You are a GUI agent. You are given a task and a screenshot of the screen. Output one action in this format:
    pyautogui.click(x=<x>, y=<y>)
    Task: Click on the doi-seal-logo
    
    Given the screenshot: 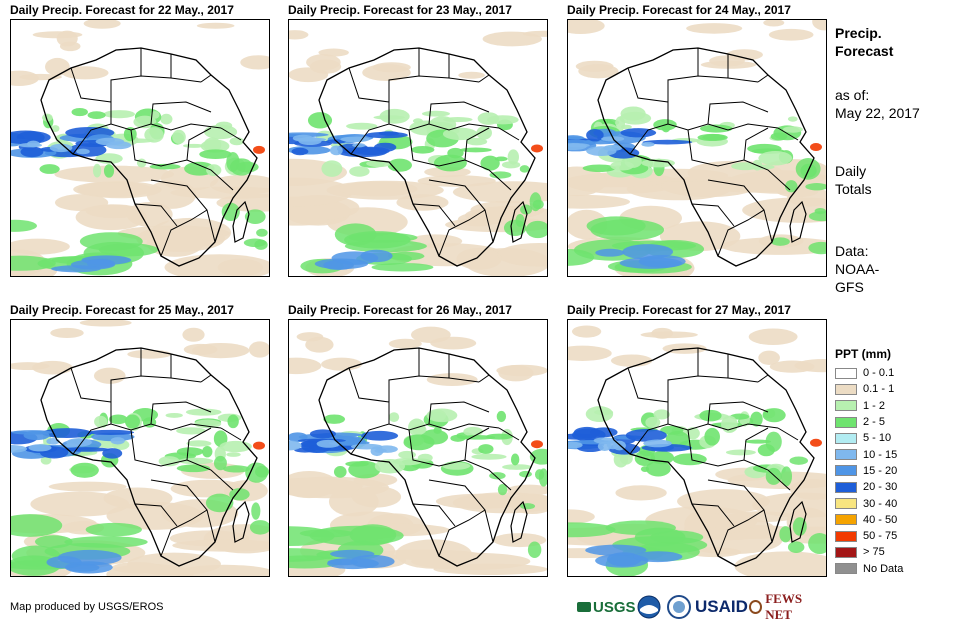 What is the action you would take?
    pyautogui.click(x=679, y=607)
    